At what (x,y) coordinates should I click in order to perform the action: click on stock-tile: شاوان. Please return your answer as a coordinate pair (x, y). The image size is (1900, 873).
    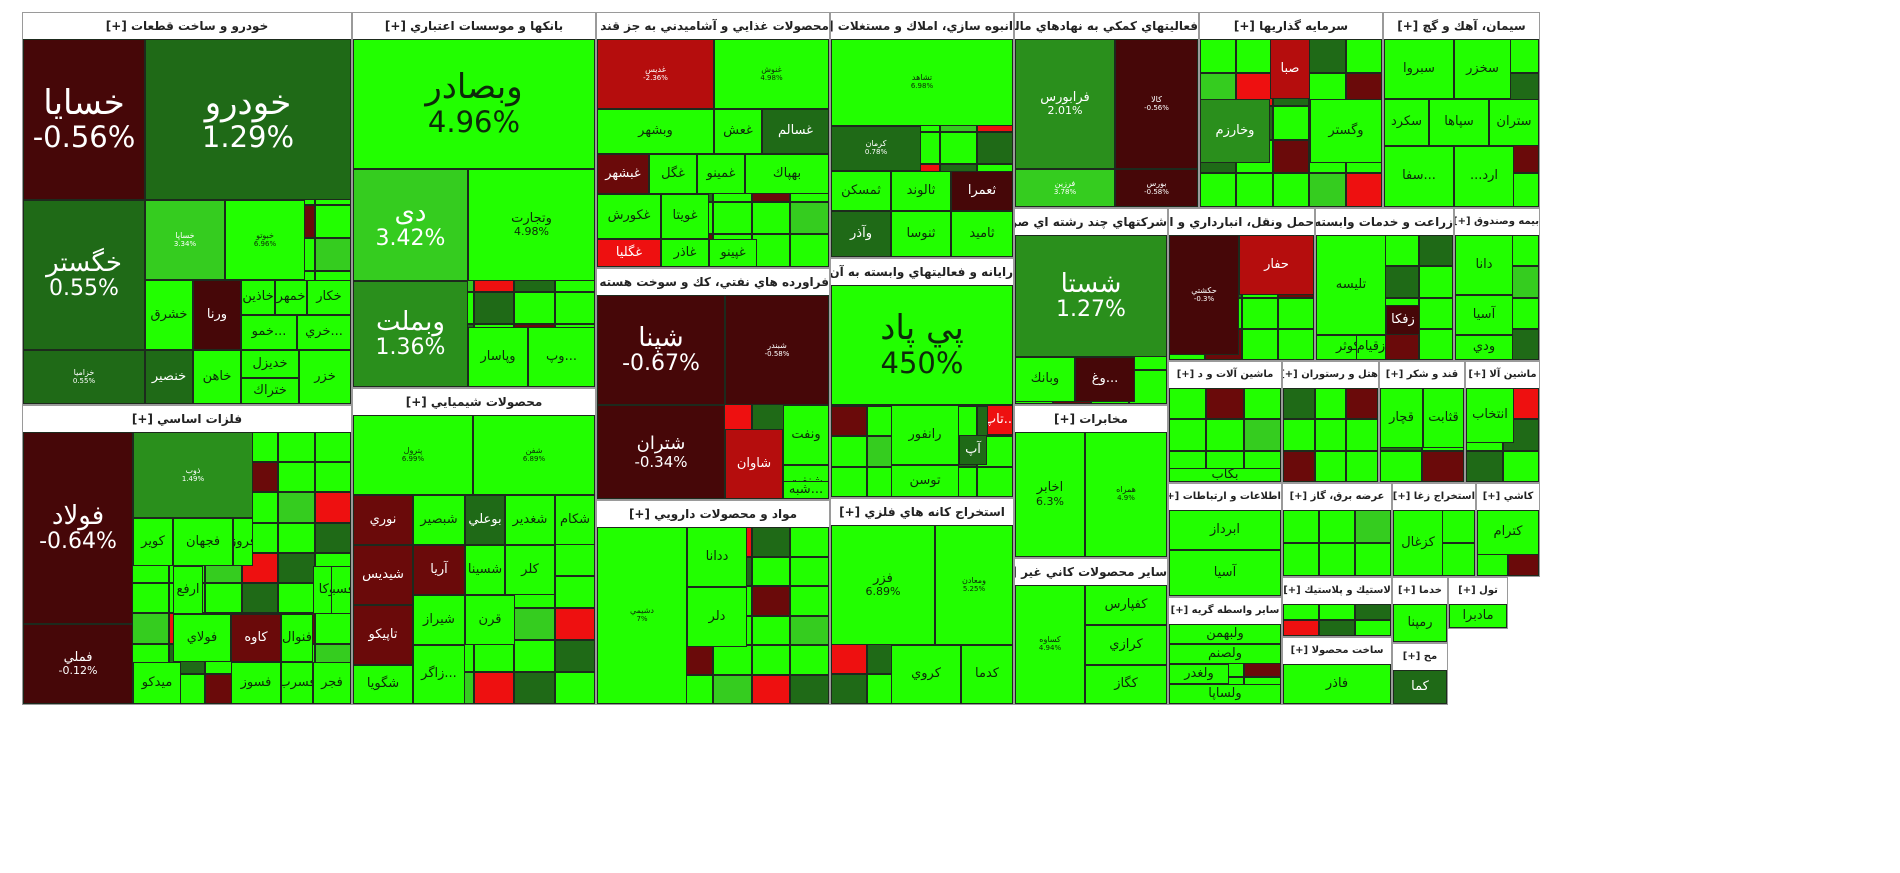
    Looking at the image, I should click on (754, 464).